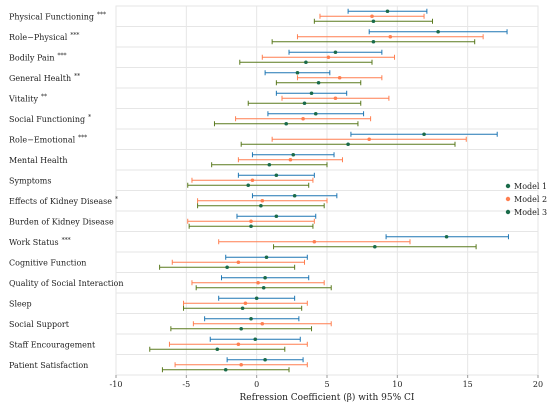 The image size is (550, 410). I want to click on category-label-text: Work Status, so click(34, 242).